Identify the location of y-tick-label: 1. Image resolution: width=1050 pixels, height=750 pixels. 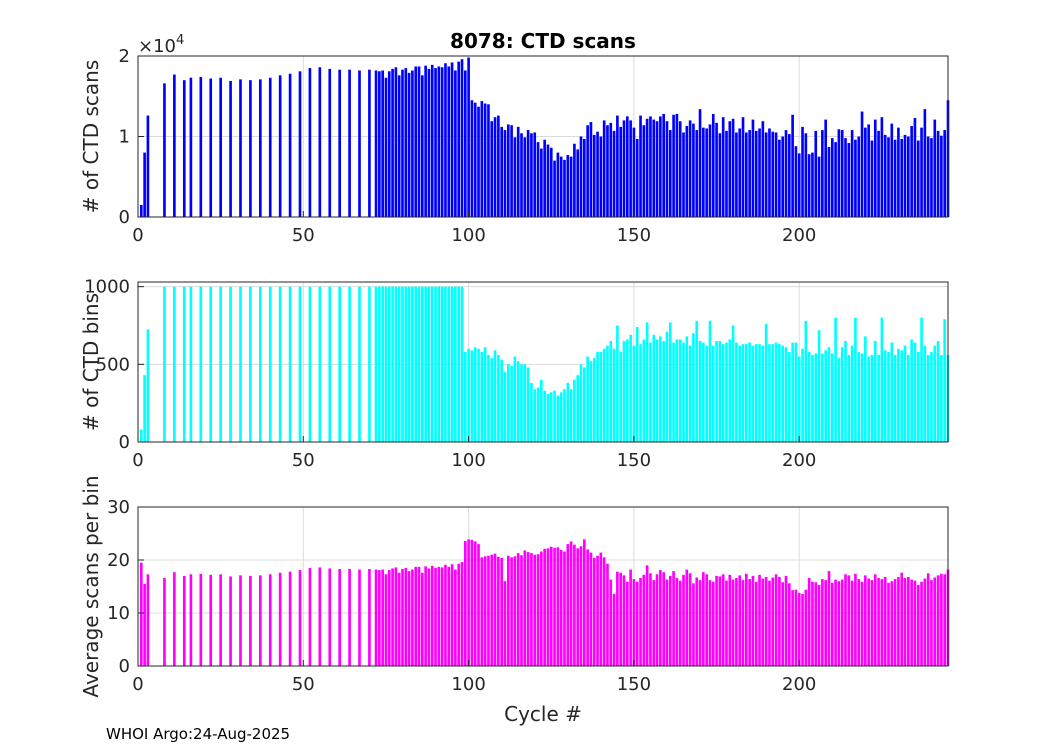
(124, 137).